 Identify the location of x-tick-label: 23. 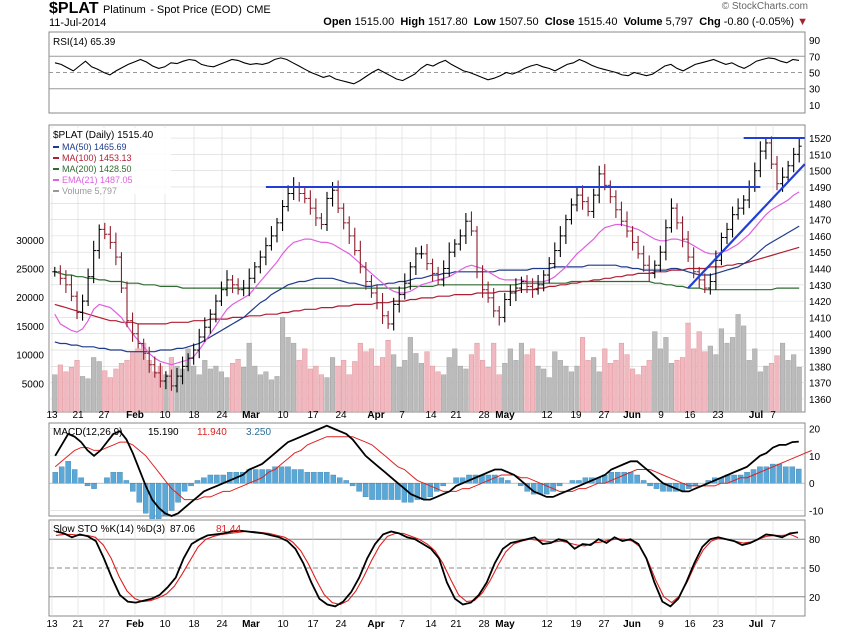
(718, 415).